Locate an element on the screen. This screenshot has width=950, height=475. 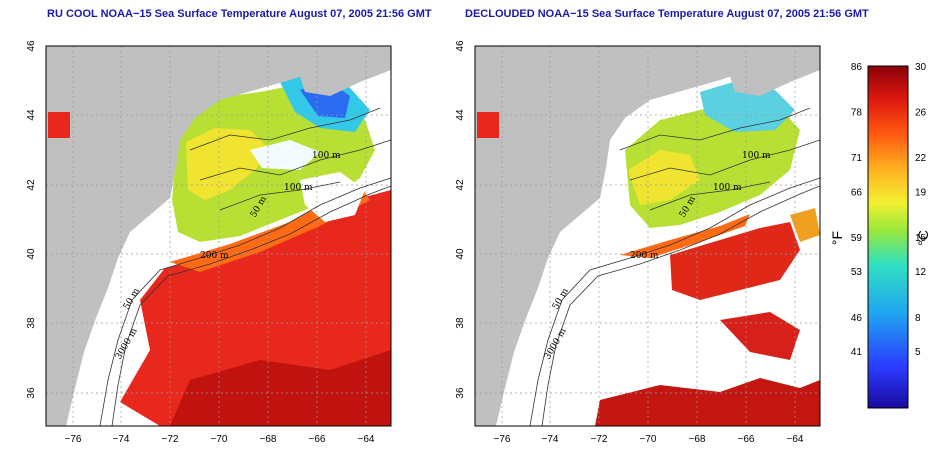
colorbar-celsius-tick: 8 is located at coordinates (918, 318).